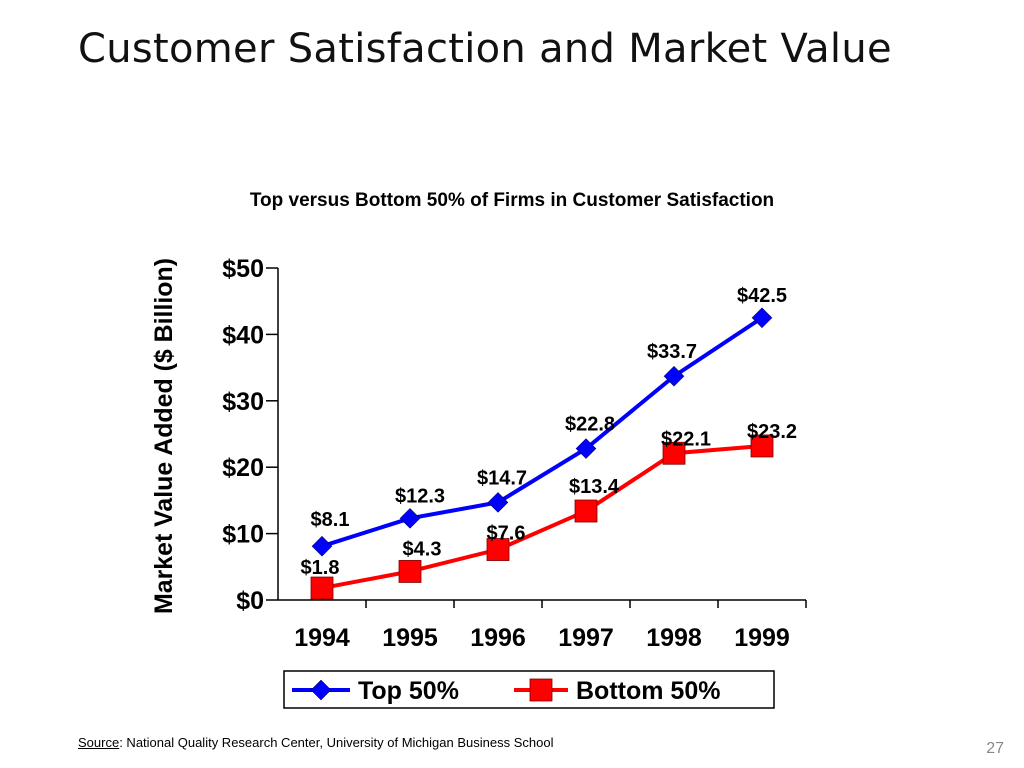 This screenshot has height=768, width=1024. What do you see at coordinates (672, 352) in the screenshot?
I see `data-label-top-50: $33.7` at bounding box center [672, 352].